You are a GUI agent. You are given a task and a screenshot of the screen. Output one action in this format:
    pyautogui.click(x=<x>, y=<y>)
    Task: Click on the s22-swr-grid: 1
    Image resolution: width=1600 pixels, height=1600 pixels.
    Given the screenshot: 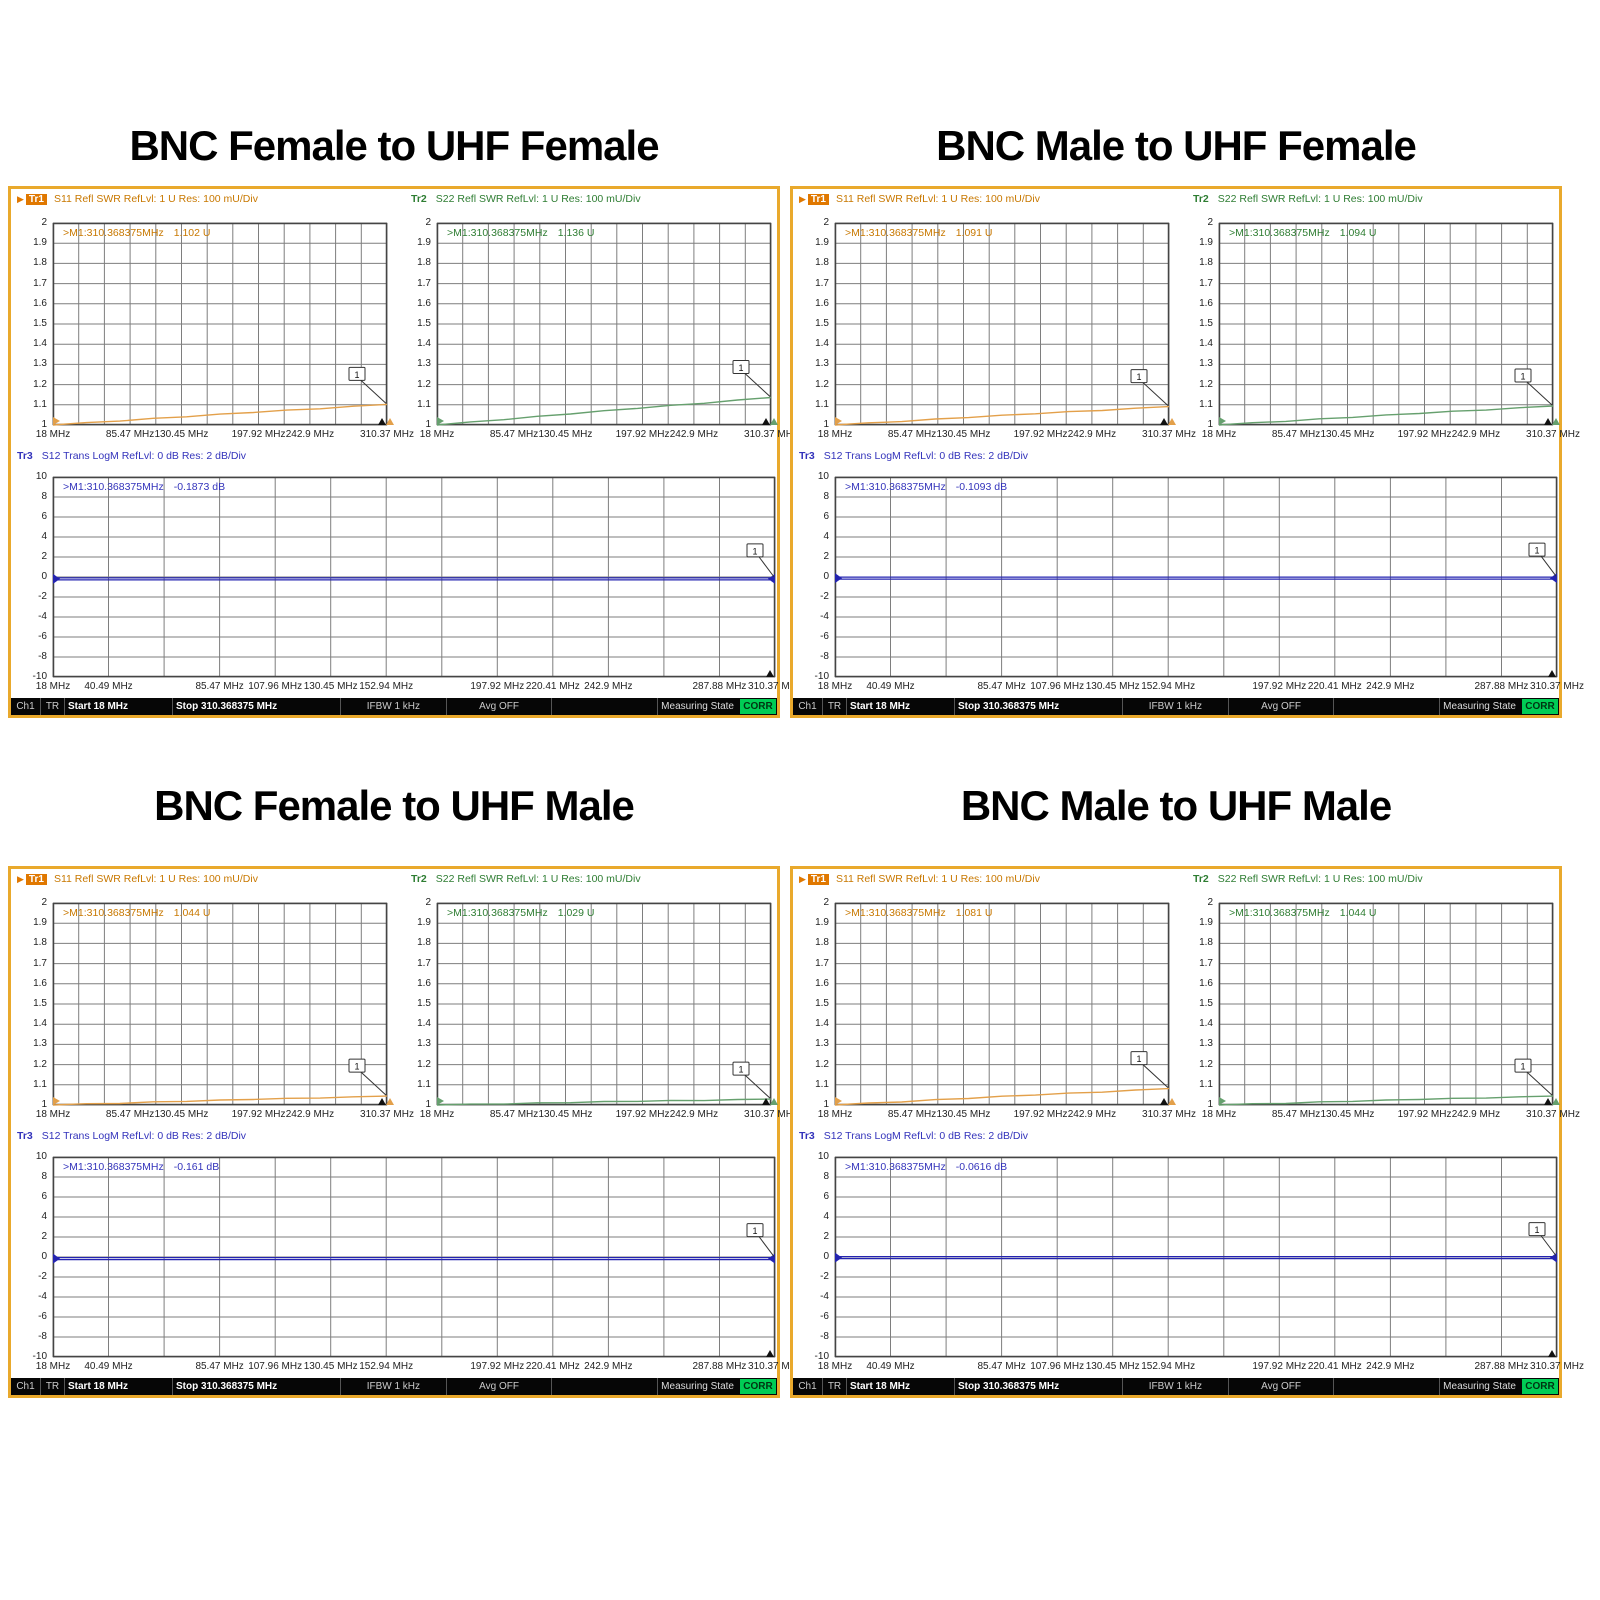 What is the action you would take?
    pyautogui.click(x=607, y=324)
    